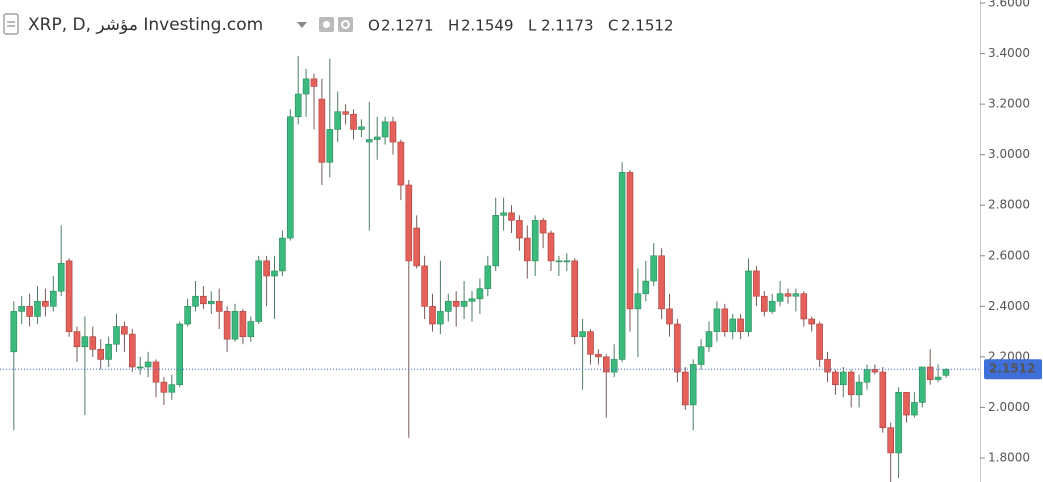 This screenshot has width=1043, height=482. What do you see at coordinates (1009, 457) in the screenshot?
I see `y-tick-label: 1.8000` at bounding box center [1009, 457].